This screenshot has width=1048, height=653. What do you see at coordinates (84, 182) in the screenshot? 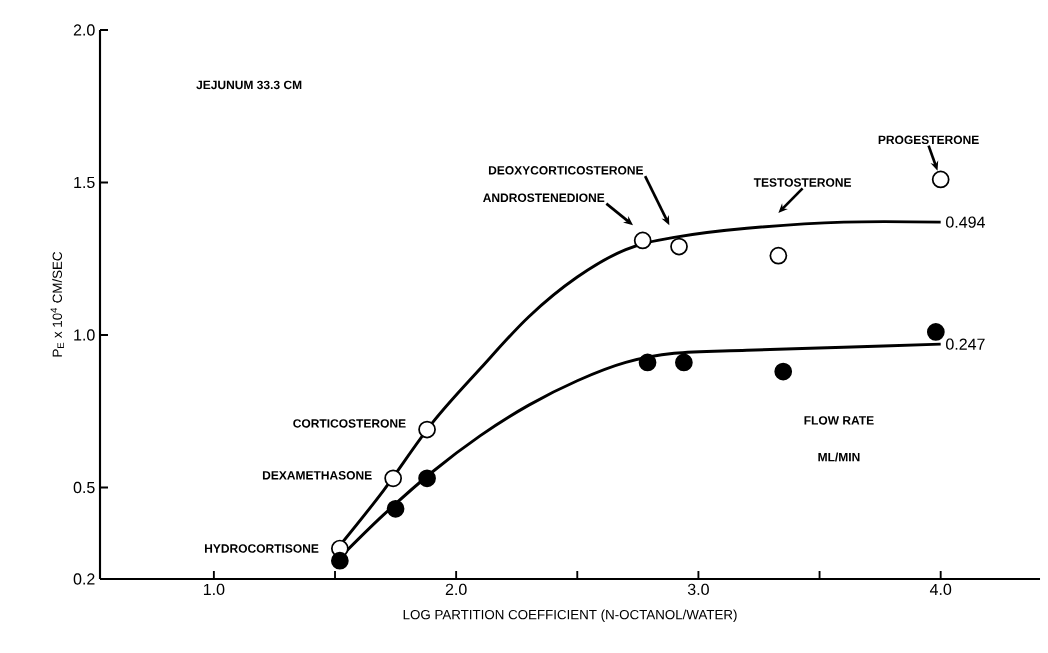
I see `y-tick-label: 1.5` at bounding box center [84, 182].